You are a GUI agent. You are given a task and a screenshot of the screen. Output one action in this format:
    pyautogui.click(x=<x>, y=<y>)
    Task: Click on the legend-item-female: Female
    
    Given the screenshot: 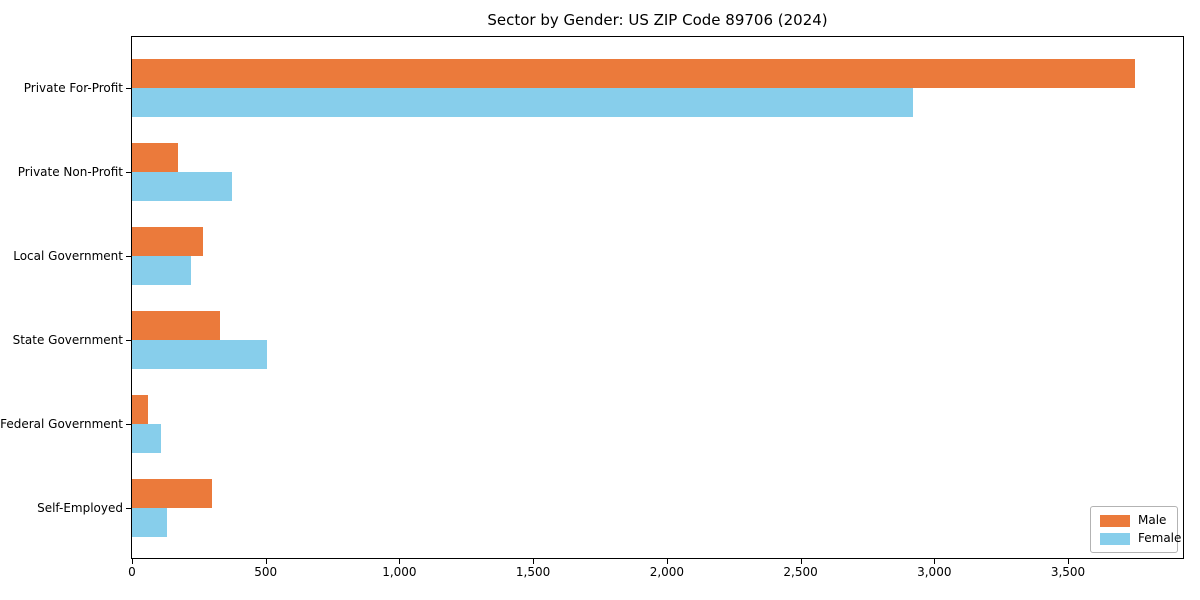 What is the action you would take?
    pyautogui.click(x=1140, y=538)
    